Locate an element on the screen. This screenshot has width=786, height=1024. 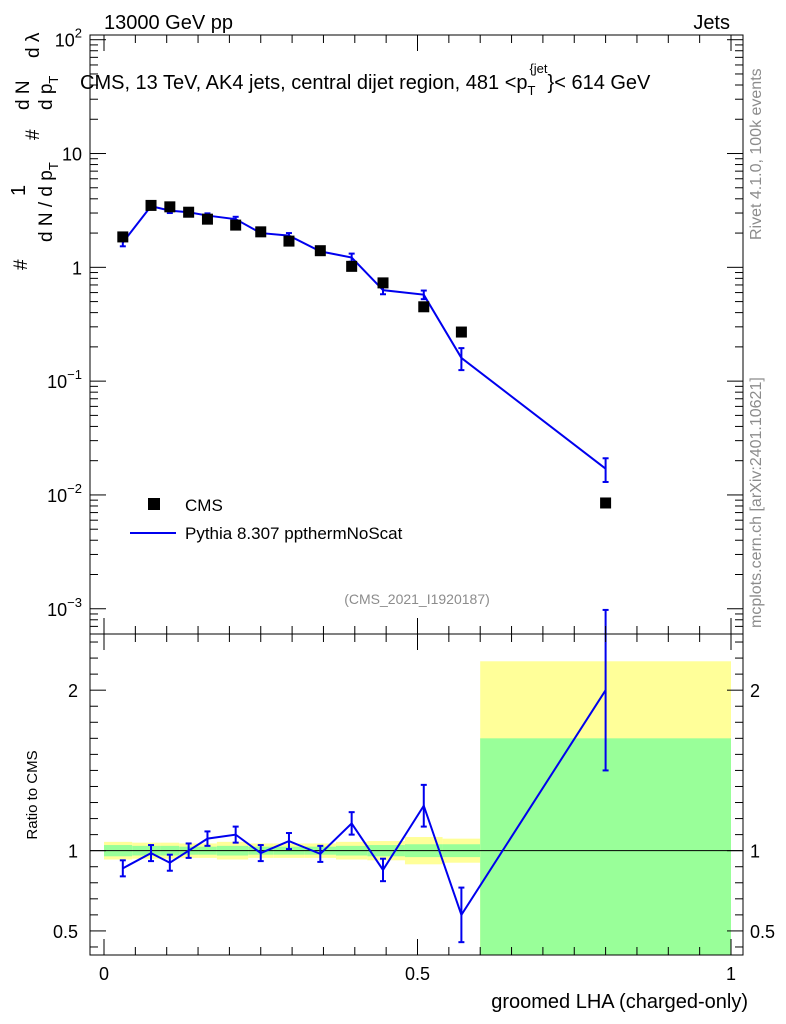
ratio-ytick-label-right: 1 is located at coordinates (755, 852).